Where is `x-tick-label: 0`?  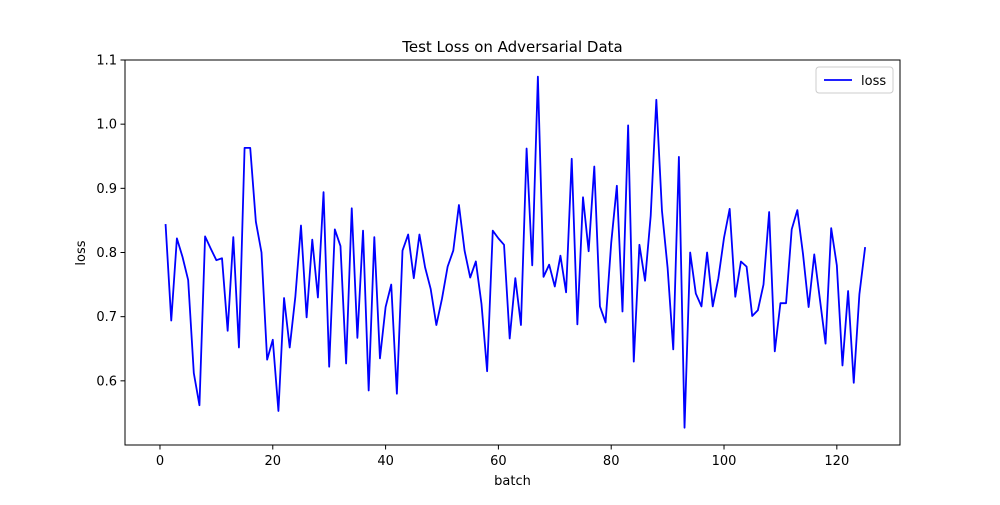
x-tick-label: 0 is located at coordinates (160, 461).